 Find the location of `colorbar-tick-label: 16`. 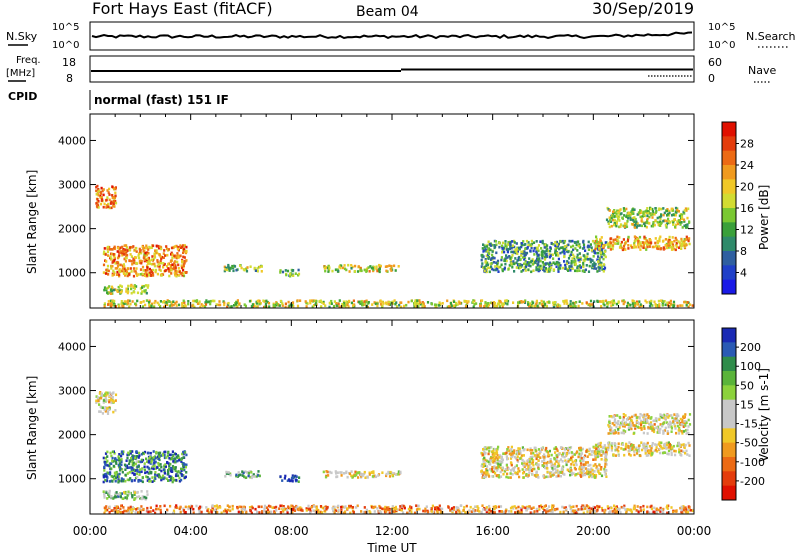

colorbar-tick-label: 16 is located at coordinates (747, 208).